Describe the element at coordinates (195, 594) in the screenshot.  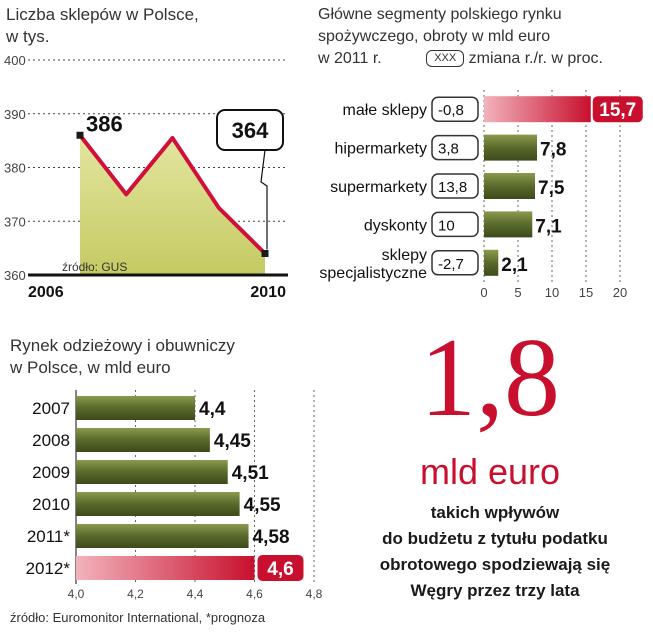
I see `chart3-x-tick: 4,4` at that location.